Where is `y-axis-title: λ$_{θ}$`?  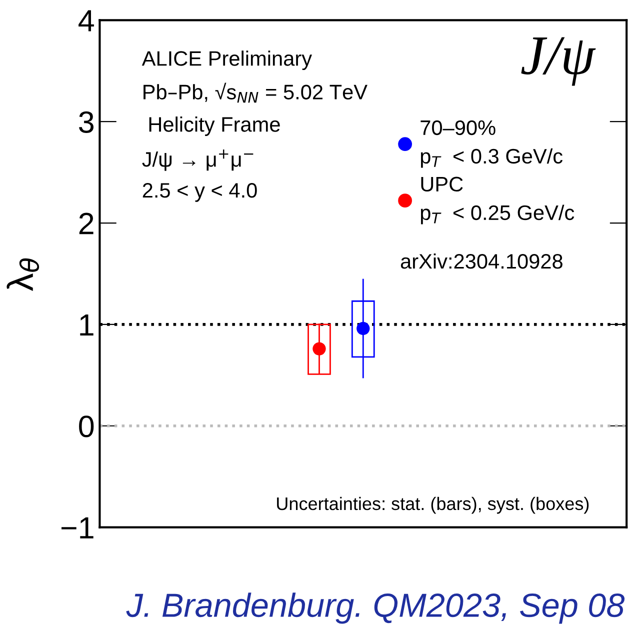 y-axis-title: λ$_{θ}$ is located at coordinates (23, 274).